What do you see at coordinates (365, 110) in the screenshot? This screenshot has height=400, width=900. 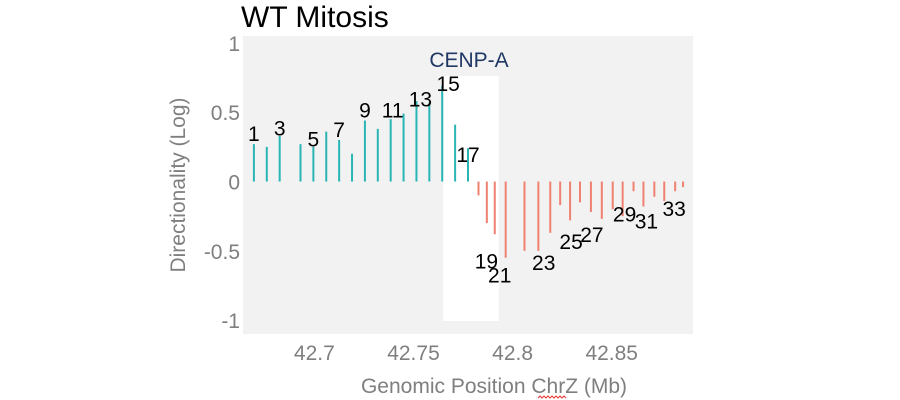 I see `bin-number-label: 9` at bounding box center [365, 110].